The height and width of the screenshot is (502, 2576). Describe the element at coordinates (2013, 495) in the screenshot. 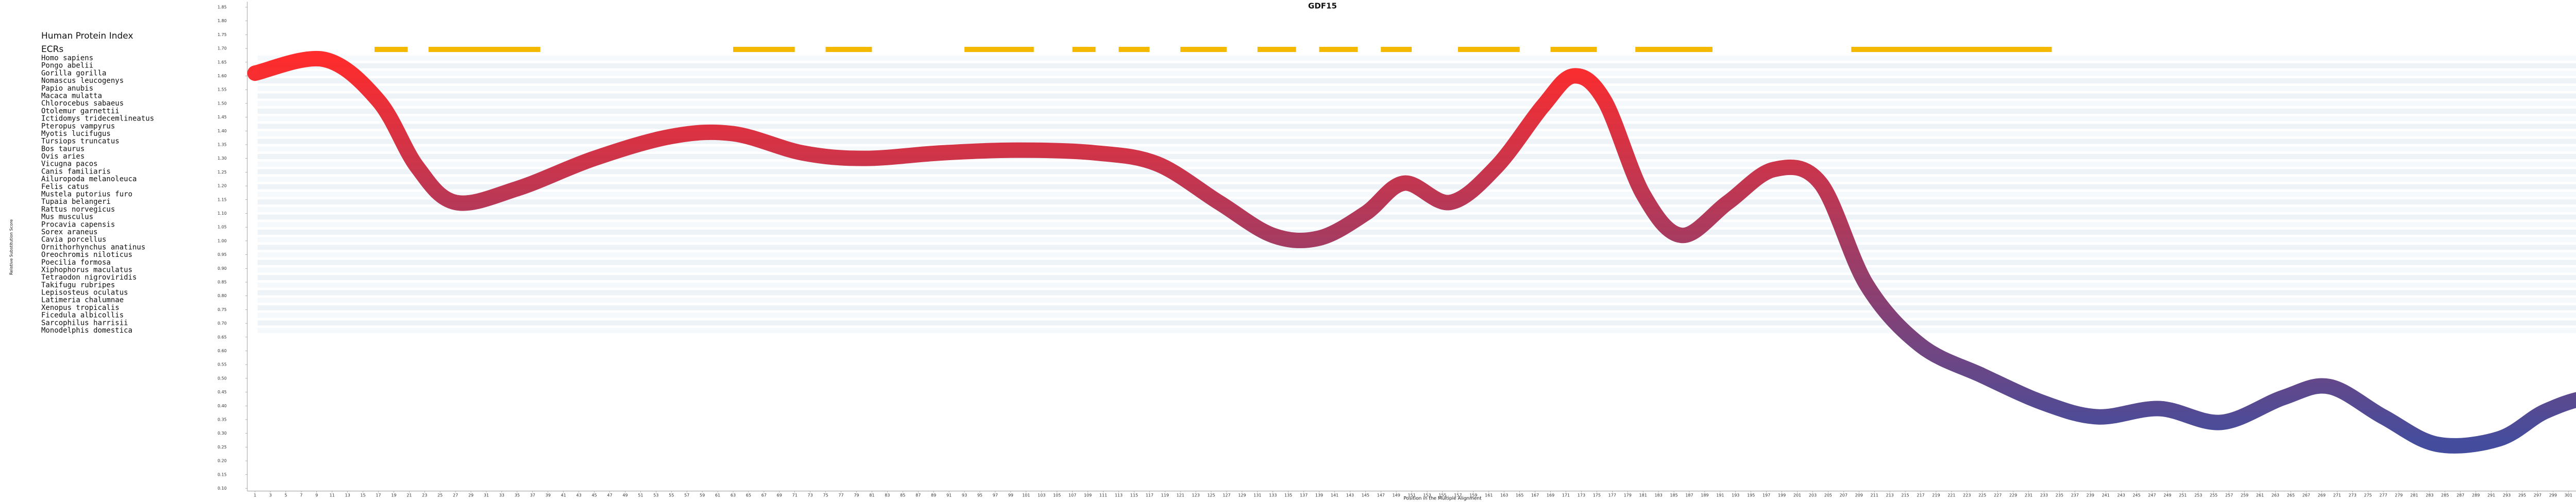

I see `x-tick-label: 229` at that location.